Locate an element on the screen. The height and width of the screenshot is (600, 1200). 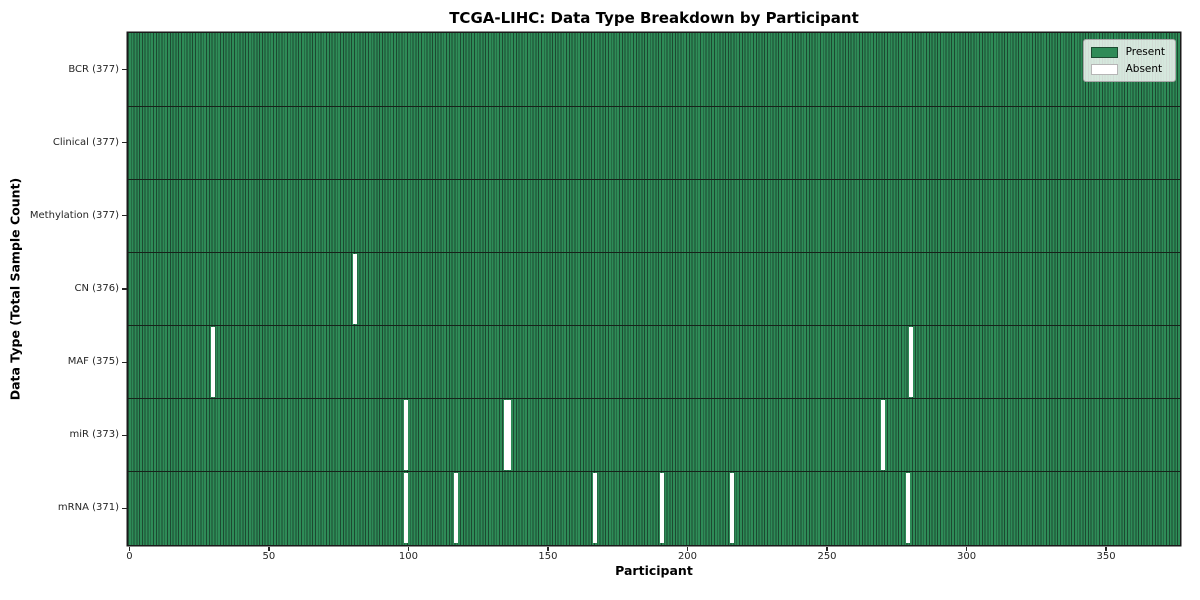
legend-item: Absent is located at coordinates (1127, 69).